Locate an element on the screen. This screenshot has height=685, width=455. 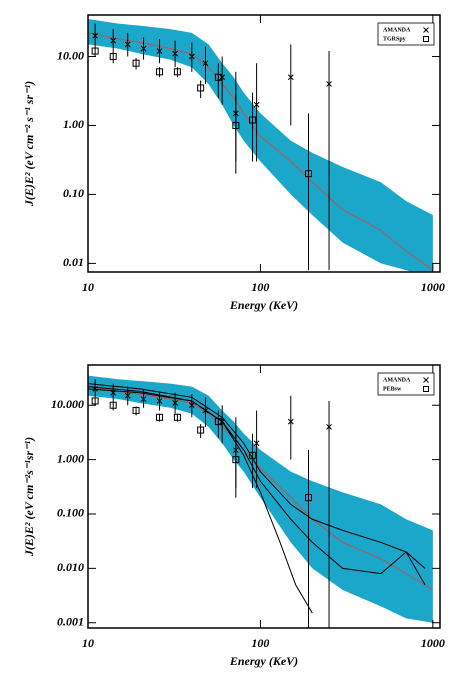
y-tick-label: 0.10 is located at coordinates (73, 193).